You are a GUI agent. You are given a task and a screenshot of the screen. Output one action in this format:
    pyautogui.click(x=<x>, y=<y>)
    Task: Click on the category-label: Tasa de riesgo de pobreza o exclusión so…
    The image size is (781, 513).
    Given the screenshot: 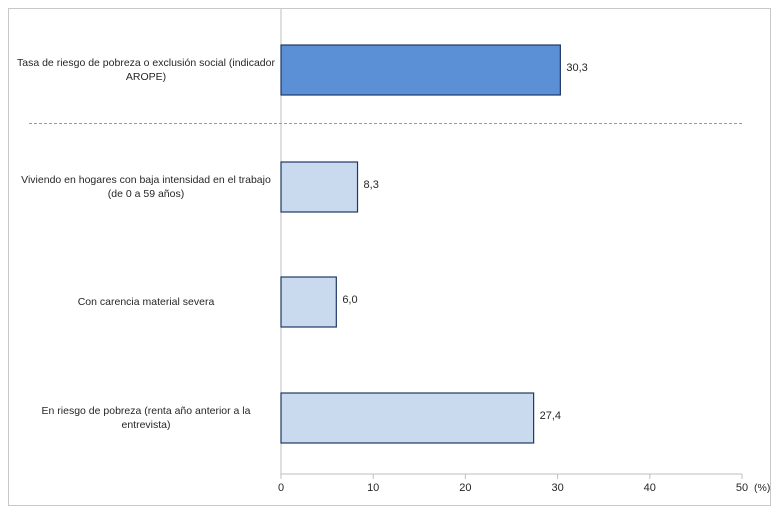 What is the action you would take?
    pyautogui.click(x=146, y=70)
    